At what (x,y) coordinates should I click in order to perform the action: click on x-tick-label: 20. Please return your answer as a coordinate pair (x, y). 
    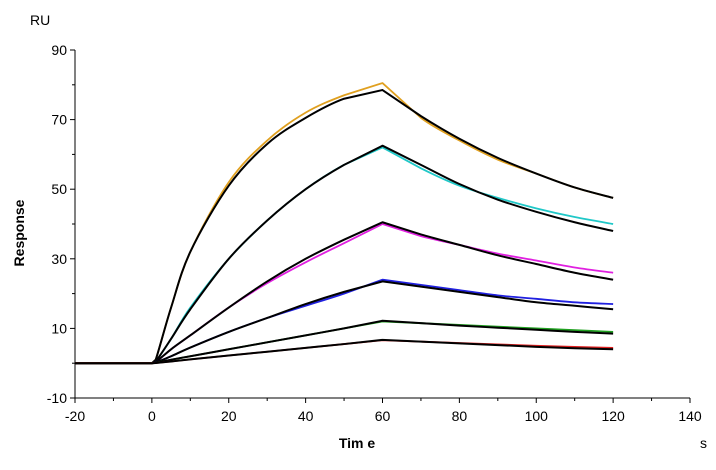
    Looking at the image, I should click on (229, 416).